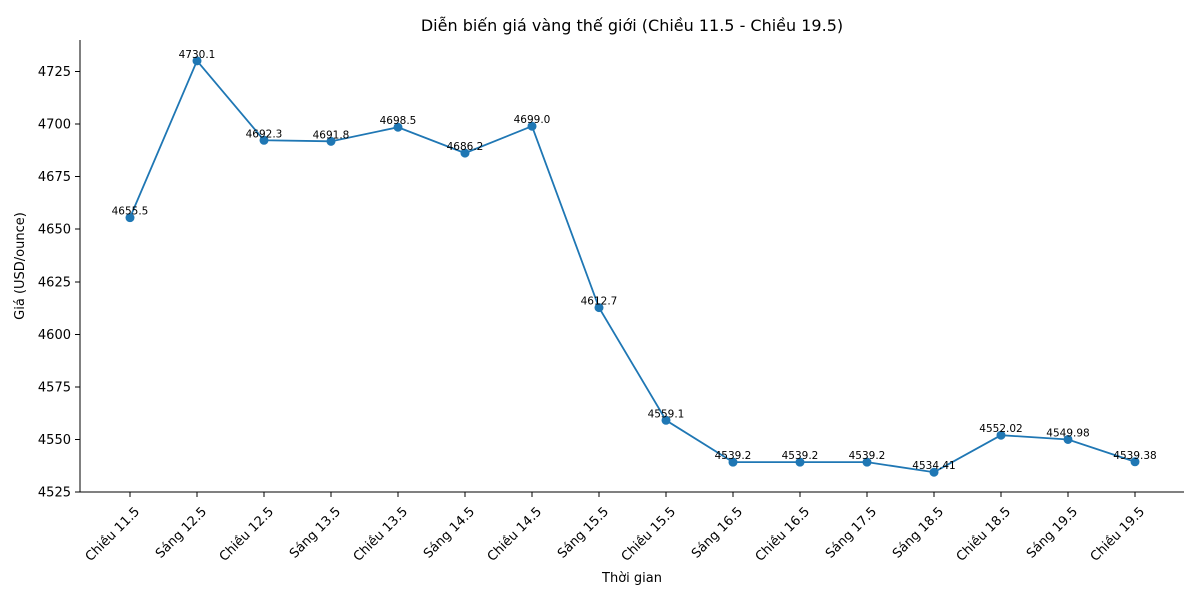 The height and width of the screenshot is (600, 1200). What do you see at coordinates (465, 147) in the screenshot?
I see `data-label: 4686.2` at bounding box center [465, 147].